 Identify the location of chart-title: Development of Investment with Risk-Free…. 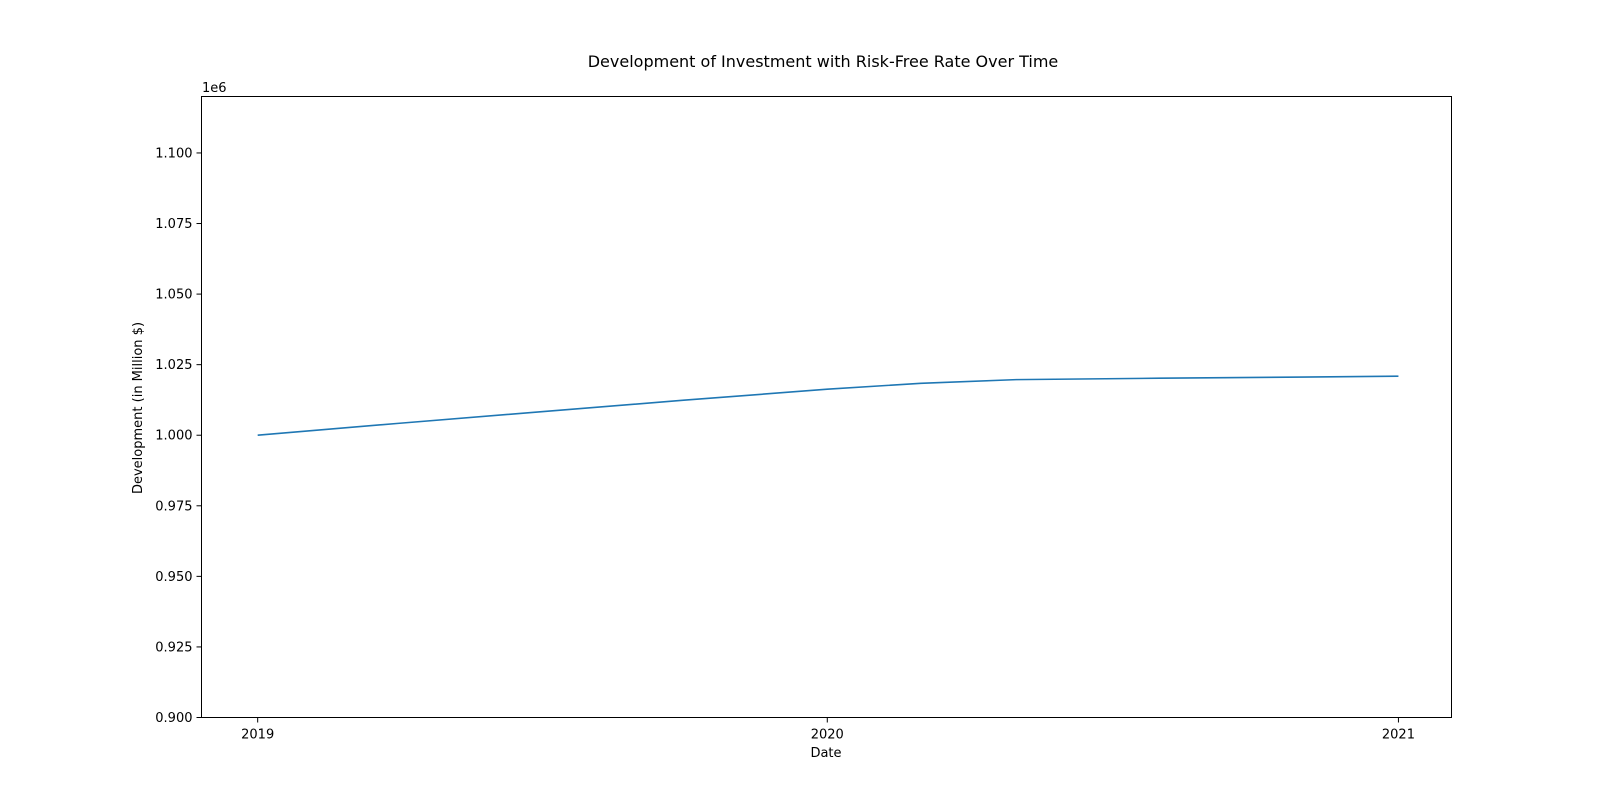
(823, 61).